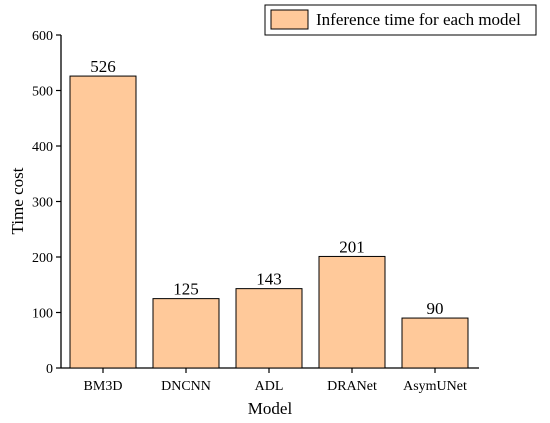 This screenshot has width=550, height=423. What do you see at coordinates (42, 203) in the screenshot?
I see `y-tick-label: 300` at bounding box center [42, 203].